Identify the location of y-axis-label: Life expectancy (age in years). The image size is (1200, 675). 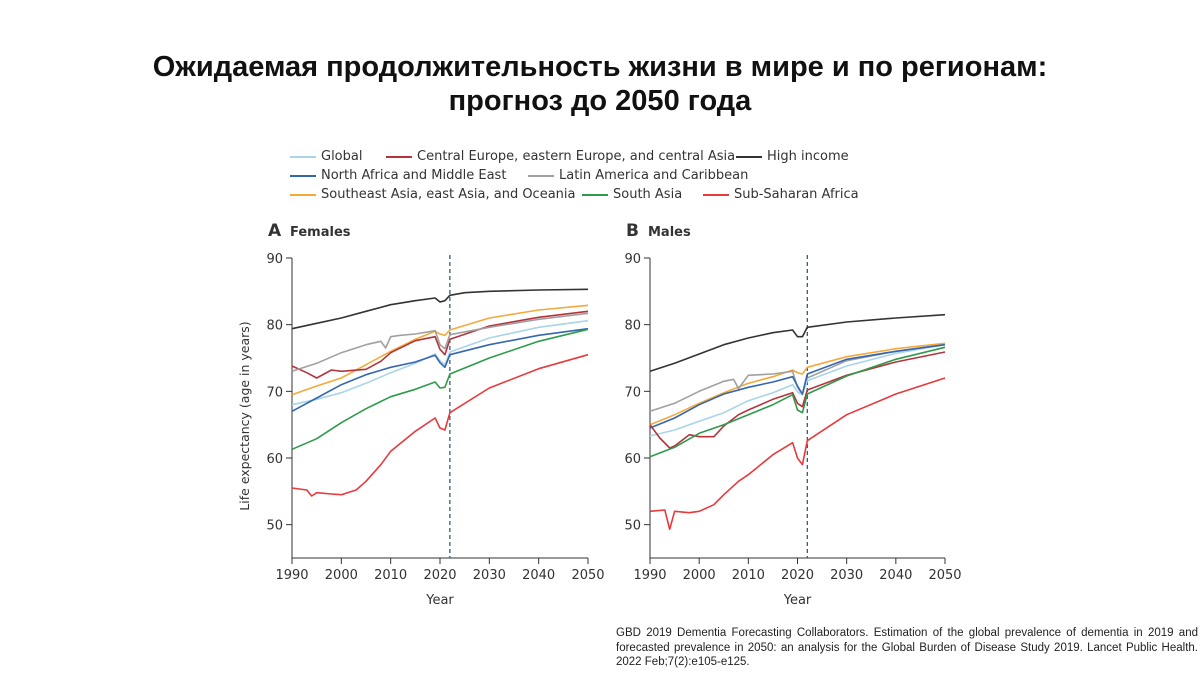
(244, 415).